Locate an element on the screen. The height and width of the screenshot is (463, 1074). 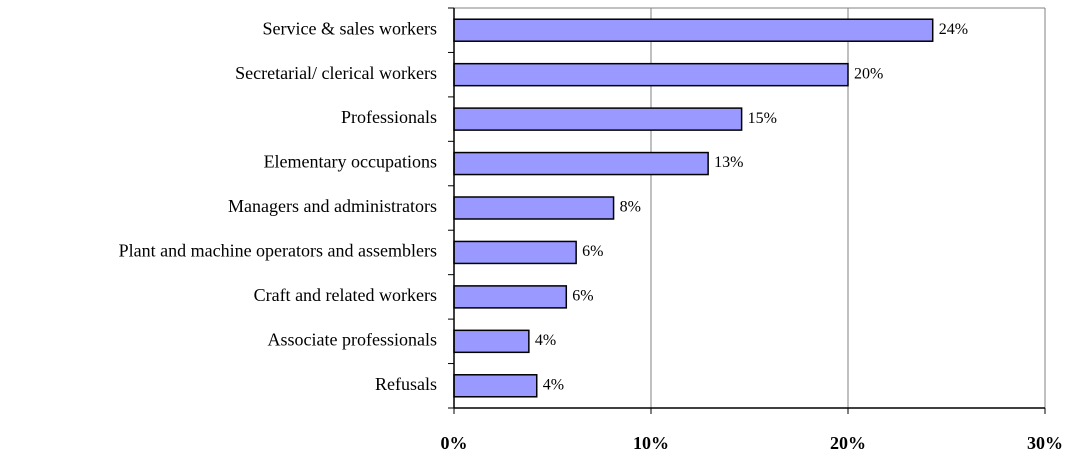
y-tick-label: Service & sales workers is located at coordinates (350, 28).